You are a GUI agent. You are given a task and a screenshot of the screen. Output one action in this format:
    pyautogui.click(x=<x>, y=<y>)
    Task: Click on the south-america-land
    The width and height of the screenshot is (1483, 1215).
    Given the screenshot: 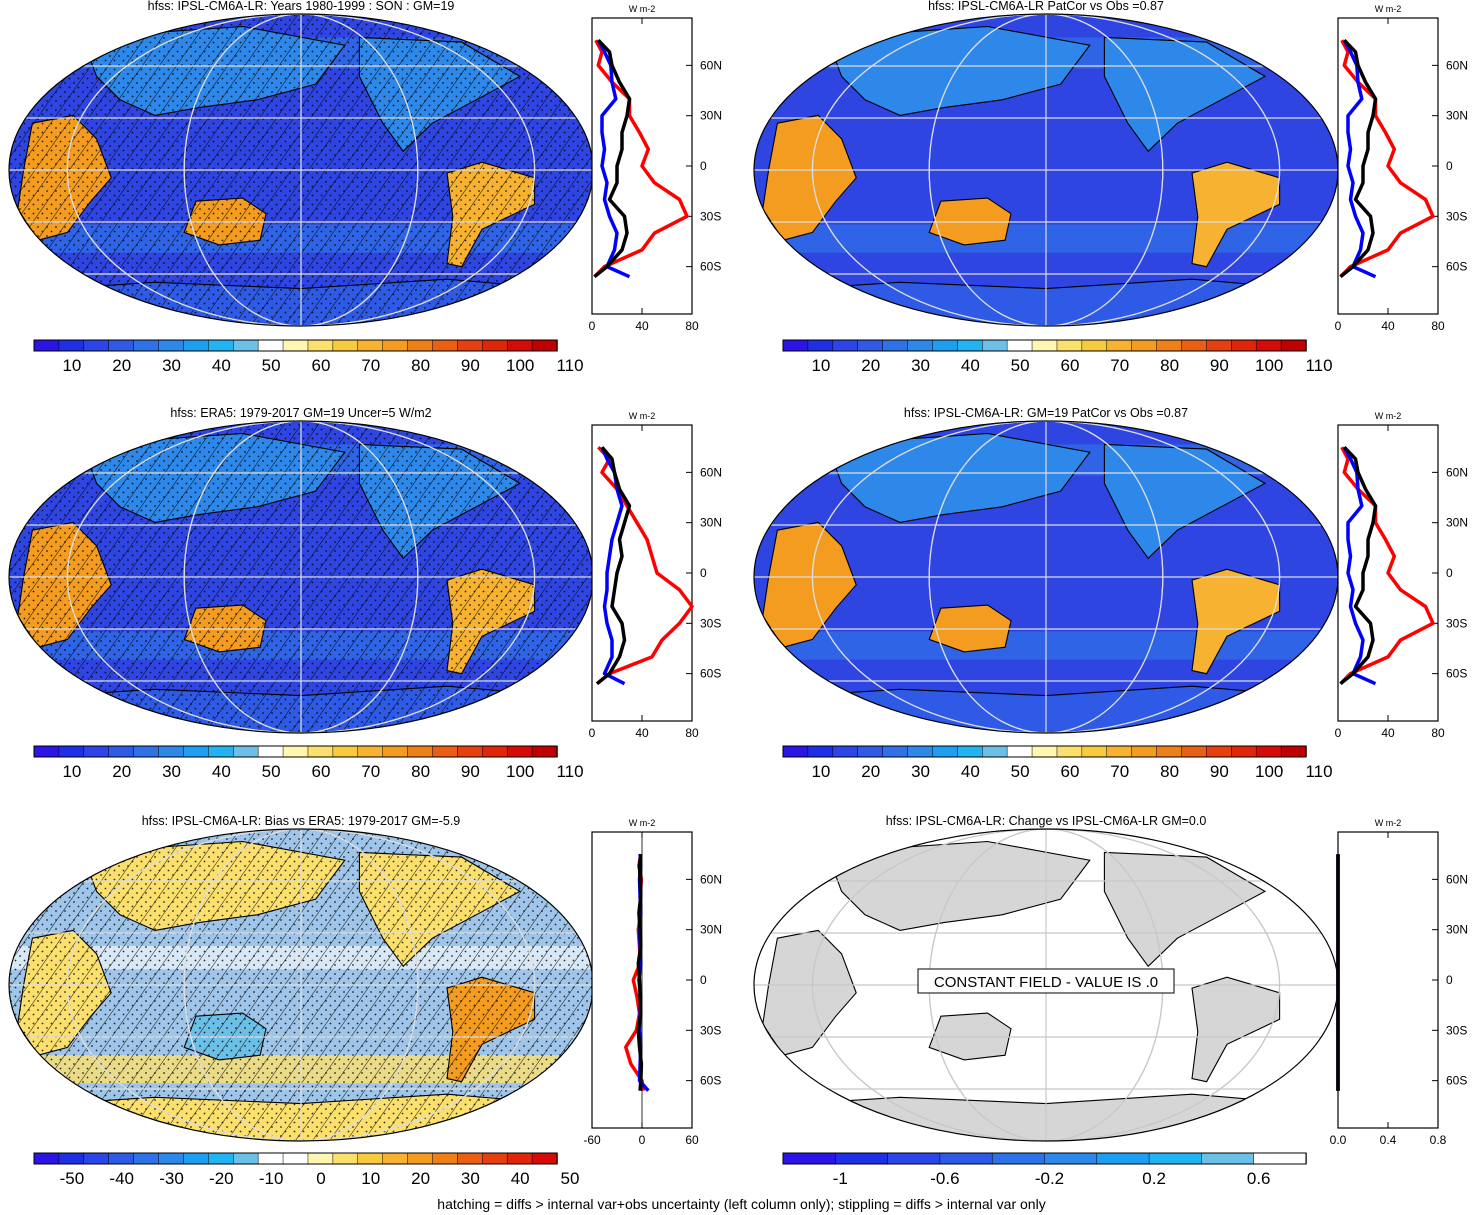 What is the action you would take?
    pyautogui.click(x=1236, y=1029)
    